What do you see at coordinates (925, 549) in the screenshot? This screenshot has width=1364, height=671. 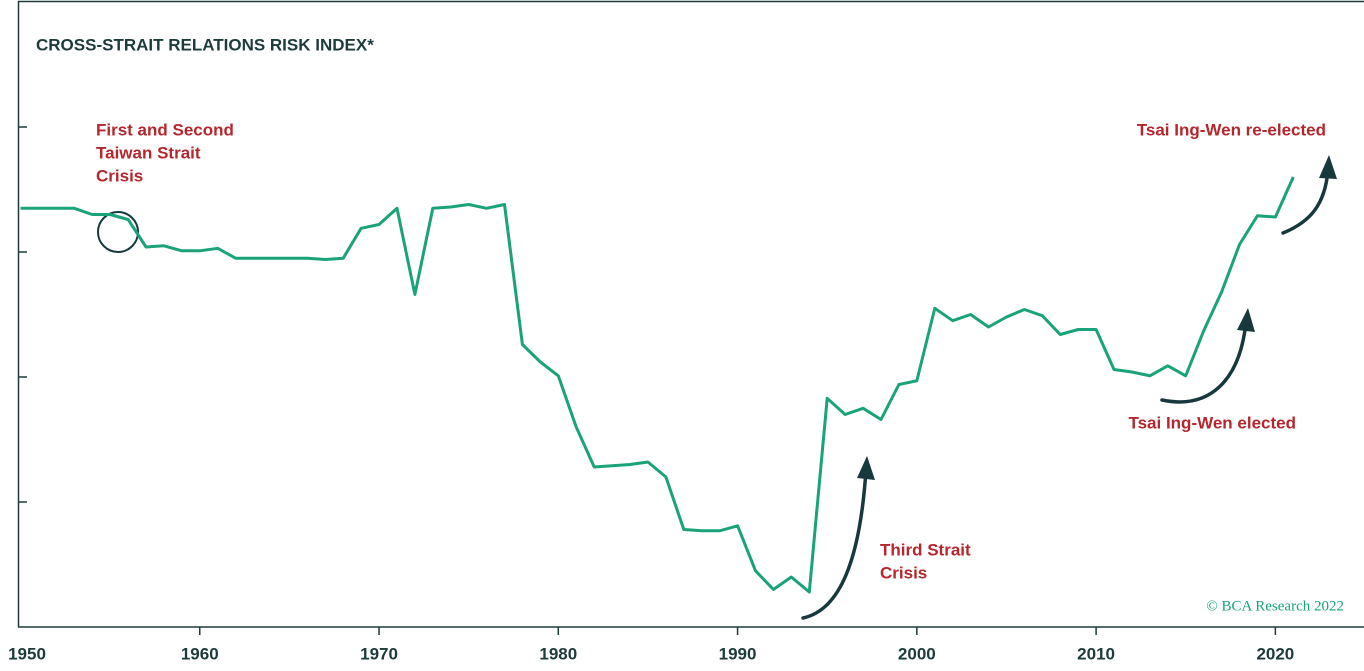 I see `annotation: Third Strait` at bounding box center [925, 549].